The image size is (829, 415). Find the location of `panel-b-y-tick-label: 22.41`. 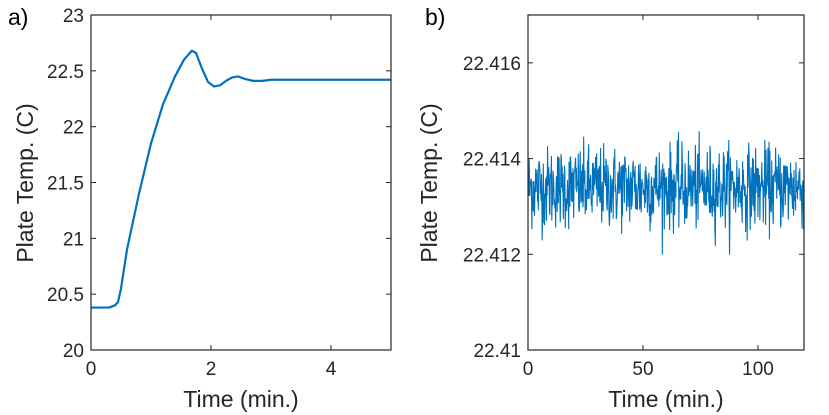

panel-b-y-tick-label: 22.41 is located at coordinates (497, 351).